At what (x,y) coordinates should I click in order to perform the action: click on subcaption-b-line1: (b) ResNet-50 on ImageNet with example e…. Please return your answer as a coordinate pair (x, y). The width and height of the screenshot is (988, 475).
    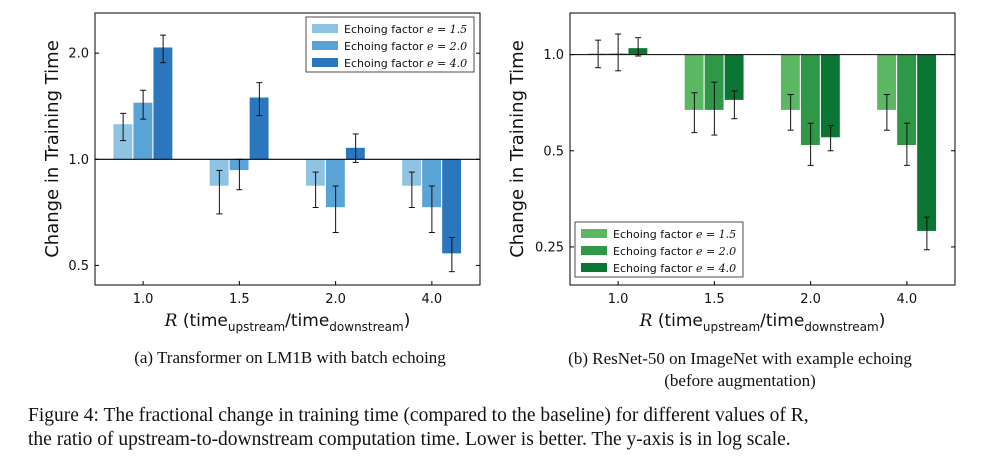
    Looking at the image, I should click on (740, 358).